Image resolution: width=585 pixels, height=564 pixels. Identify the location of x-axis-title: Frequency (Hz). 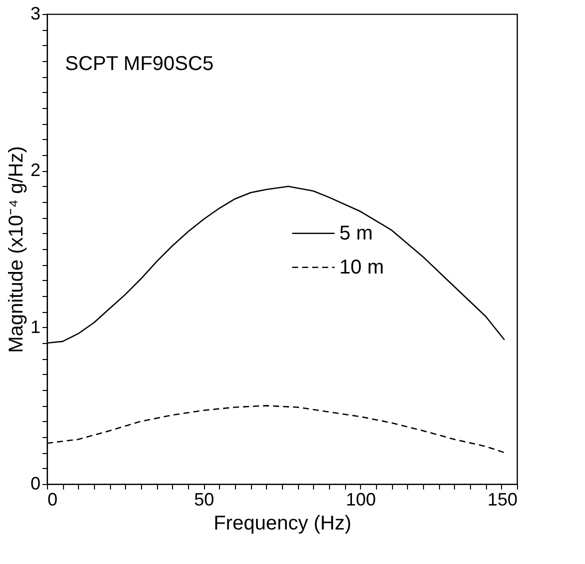
(283, 523).